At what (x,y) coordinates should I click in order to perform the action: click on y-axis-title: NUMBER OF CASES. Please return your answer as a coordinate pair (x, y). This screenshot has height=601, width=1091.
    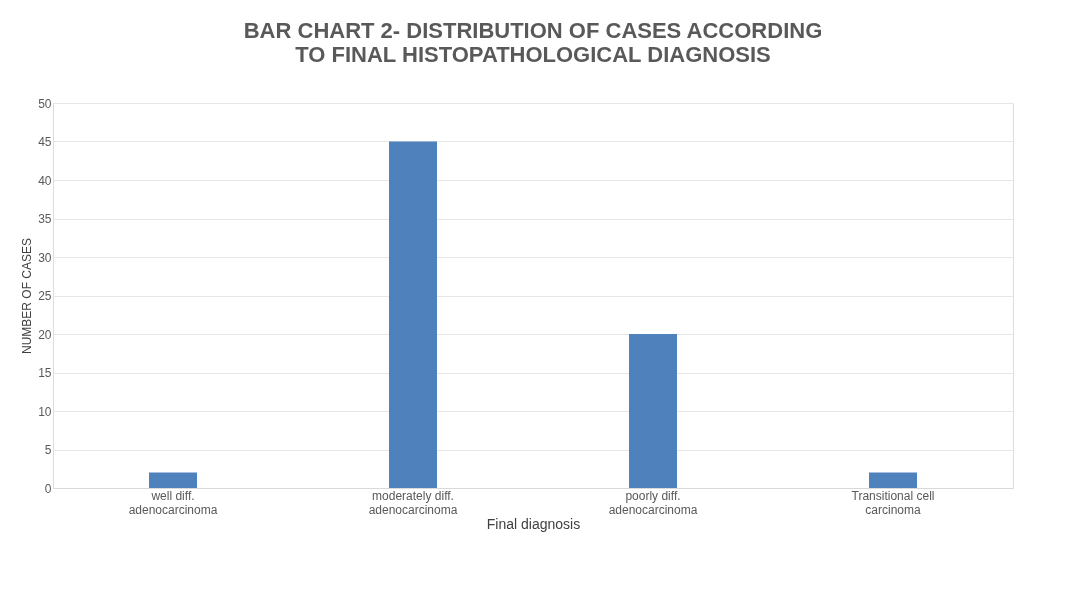
    Looking at the image, I should click on (27, 296).